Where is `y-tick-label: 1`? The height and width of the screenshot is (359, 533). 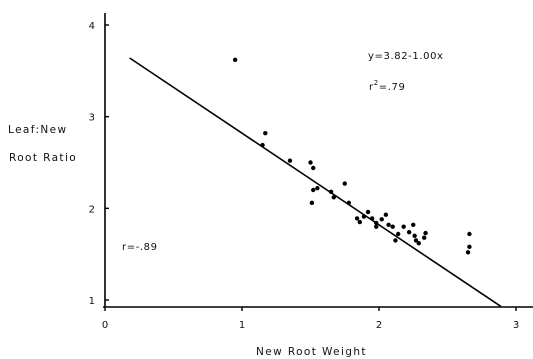
y-tick-label: 1 is located at coordinates (92, 301).